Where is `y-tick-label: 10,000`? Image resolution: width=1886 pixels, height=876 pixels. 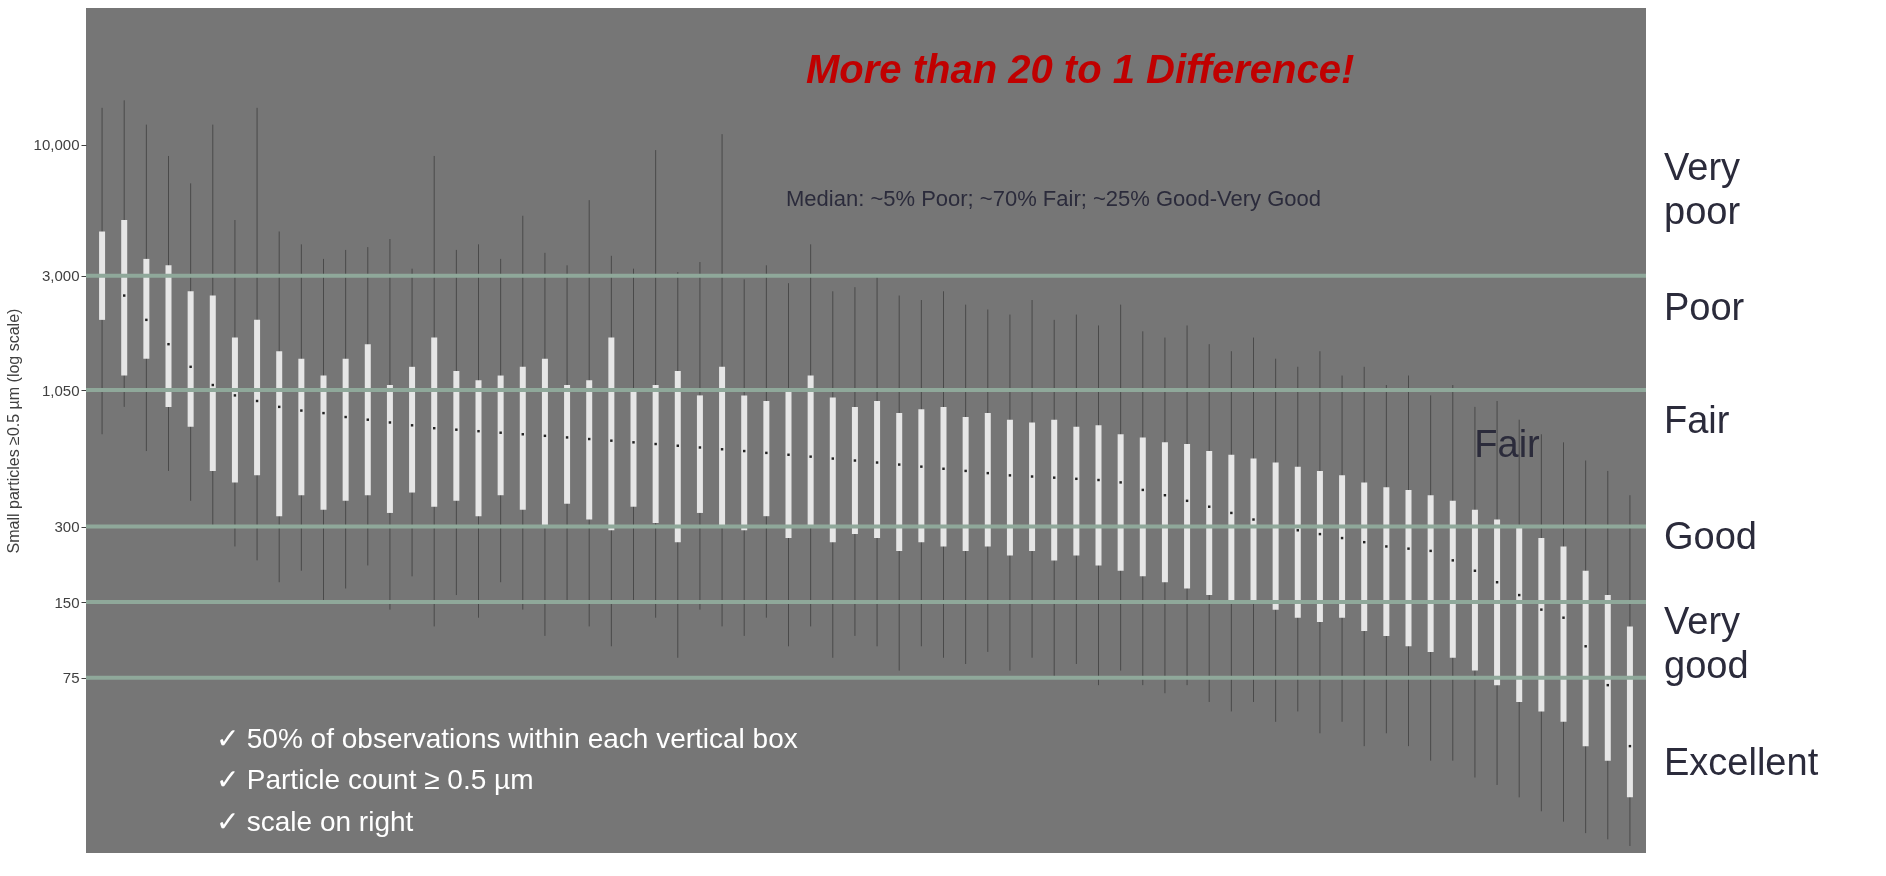 y-tick-label: 10,000 is located at coordinates (56, 144).